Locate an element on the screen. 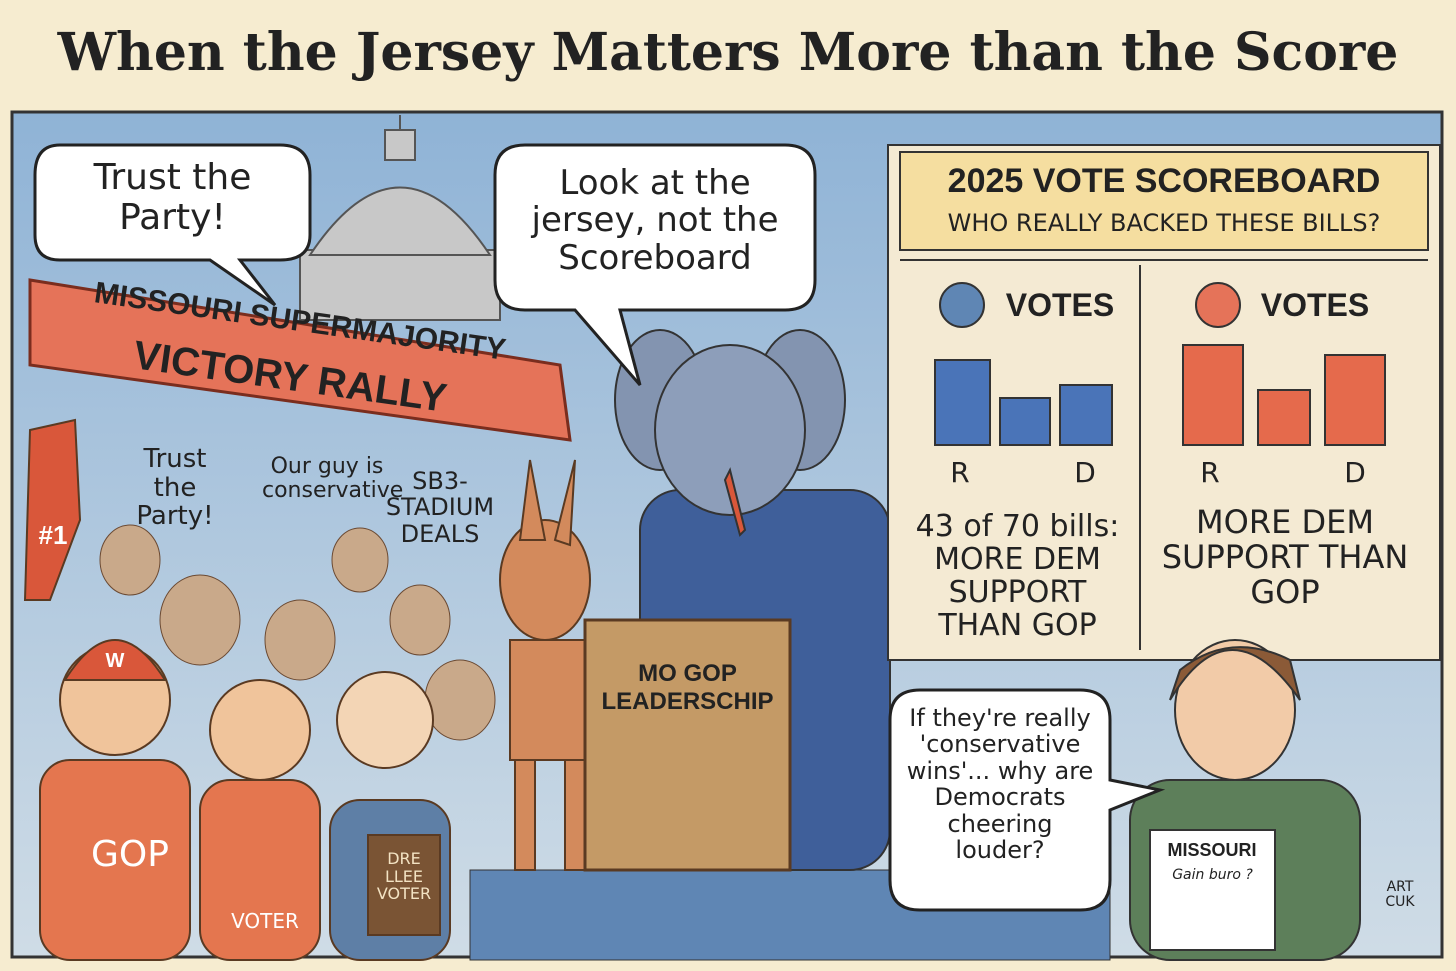 The image size is (1456, 971). scoreboard-subtitle: WHO REALLY BACKED THESE BILLS? is located at coordinates (1164, 223).